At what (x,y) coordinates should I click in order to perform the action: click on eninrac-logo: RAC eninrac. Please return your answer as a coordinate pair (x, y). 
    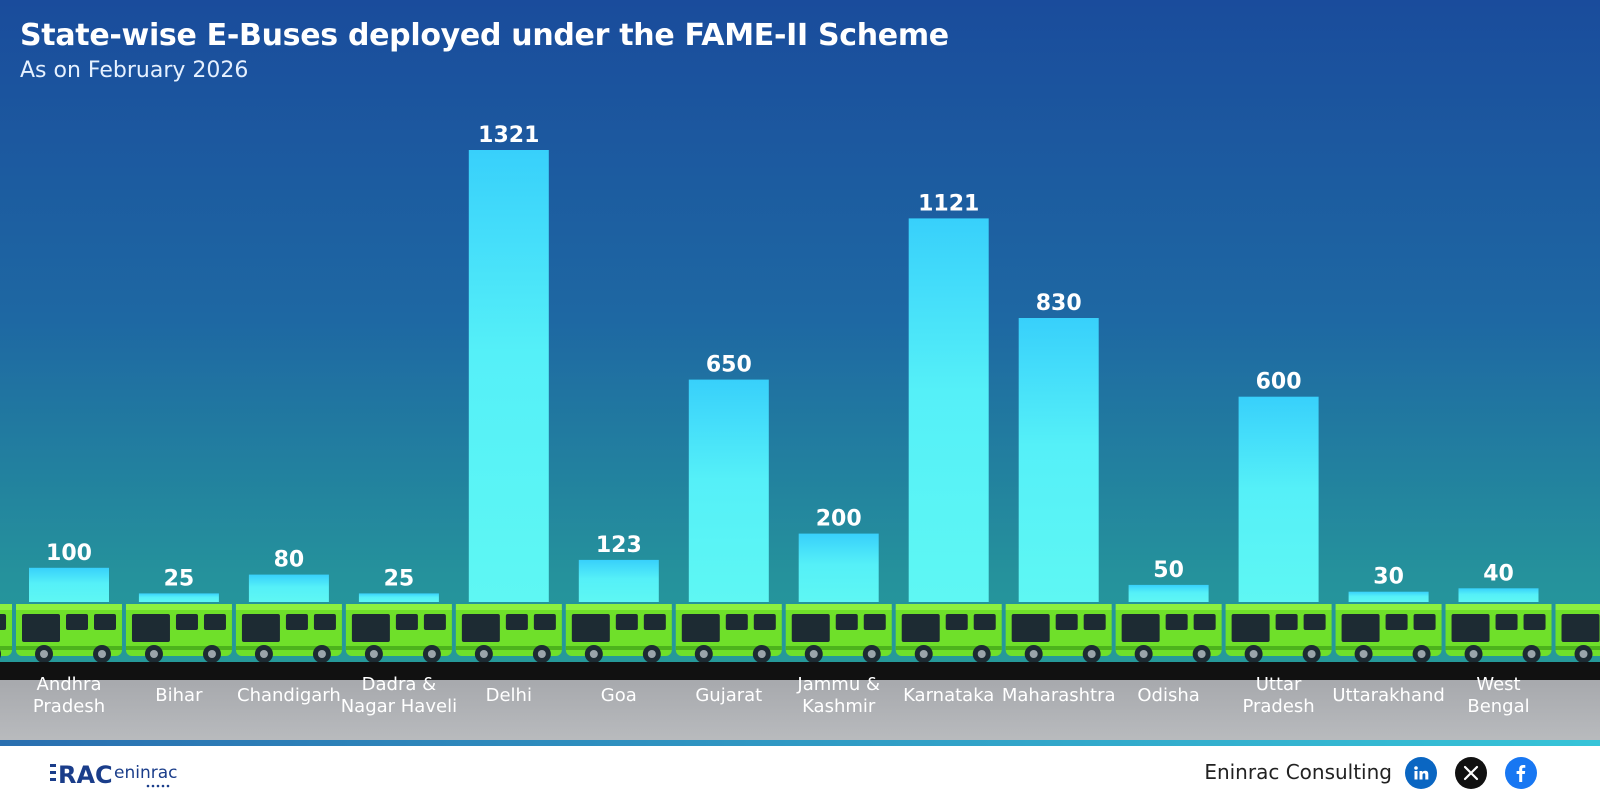
    Looking at the image, I should click on (113, 775).